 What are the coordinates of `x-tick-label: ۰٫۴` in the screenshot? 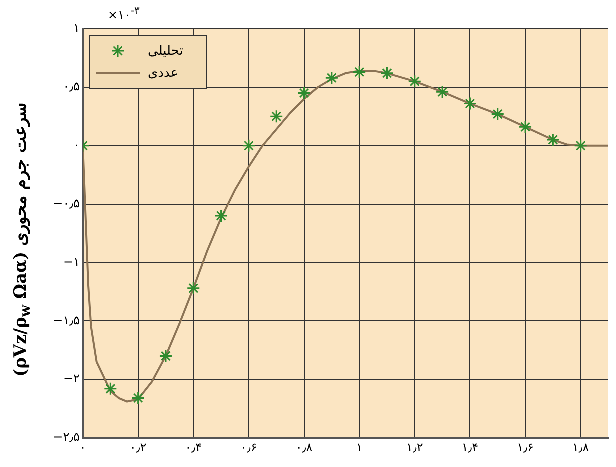 It's located at (193, 447).